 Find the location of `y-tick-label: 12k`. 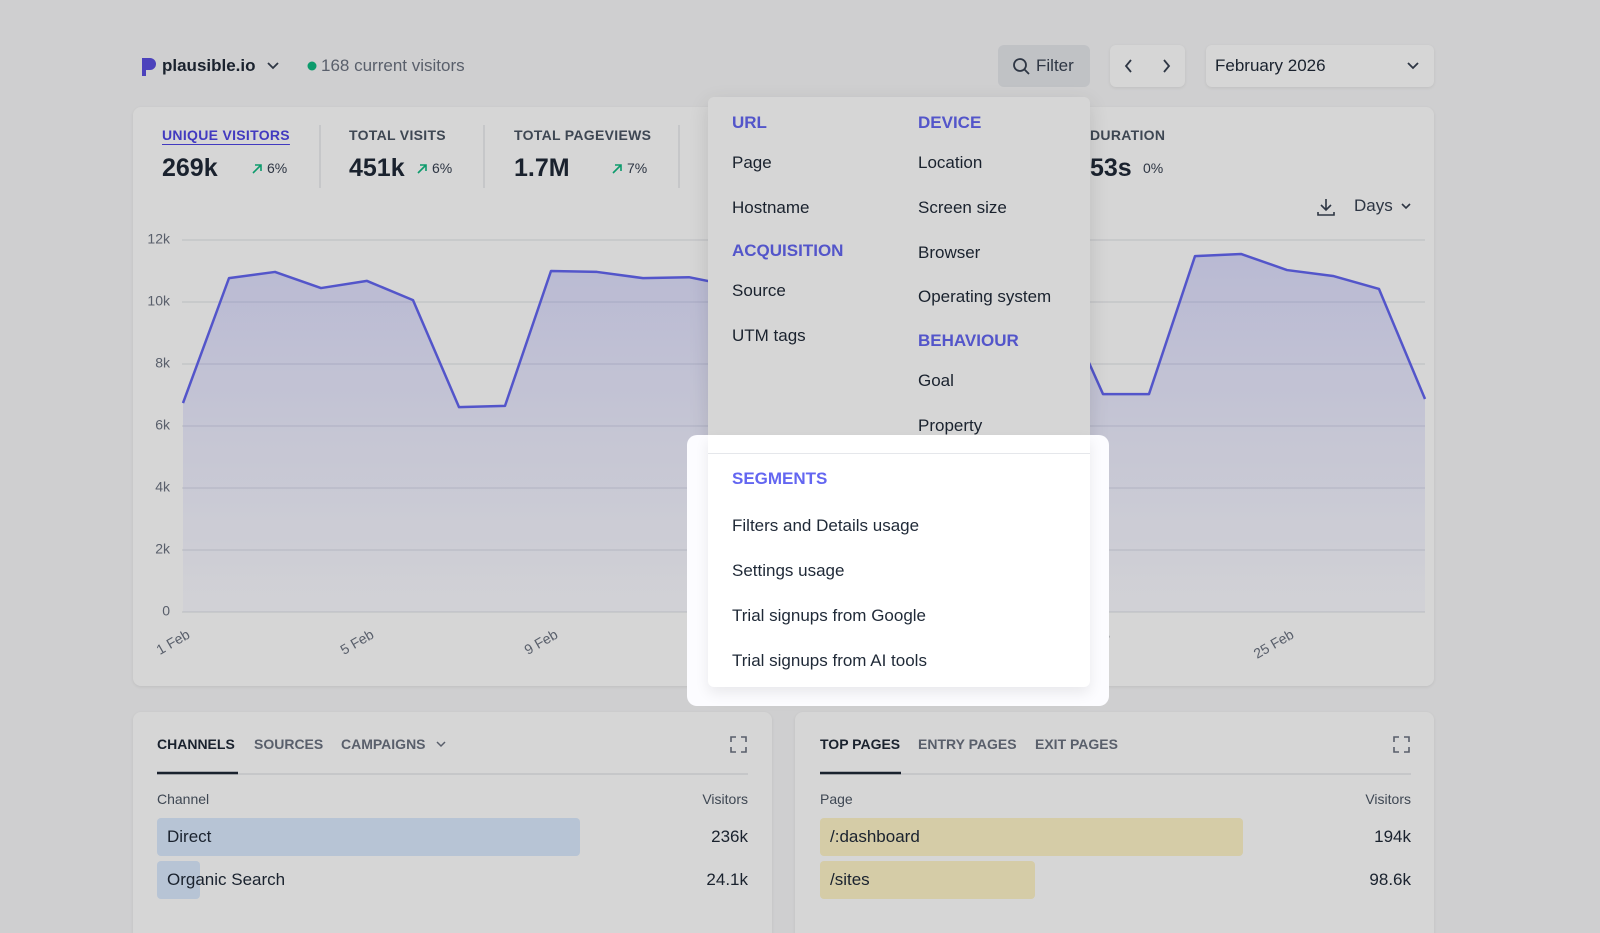

y-tick-label: 12k is located at coordinates (159, 239).